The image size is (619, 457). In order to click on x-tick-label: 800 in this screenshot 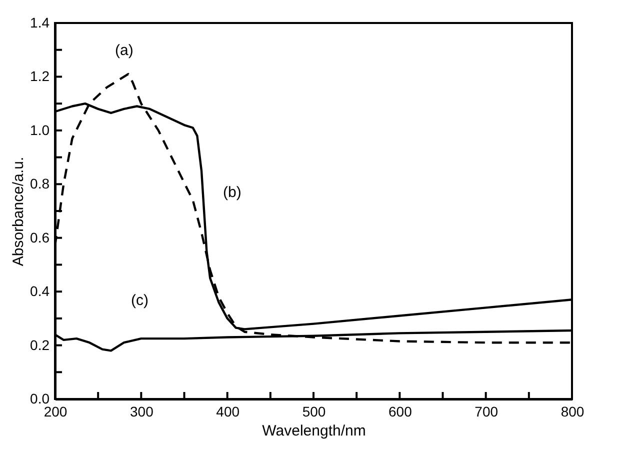, I will do `click(572, 412)`.